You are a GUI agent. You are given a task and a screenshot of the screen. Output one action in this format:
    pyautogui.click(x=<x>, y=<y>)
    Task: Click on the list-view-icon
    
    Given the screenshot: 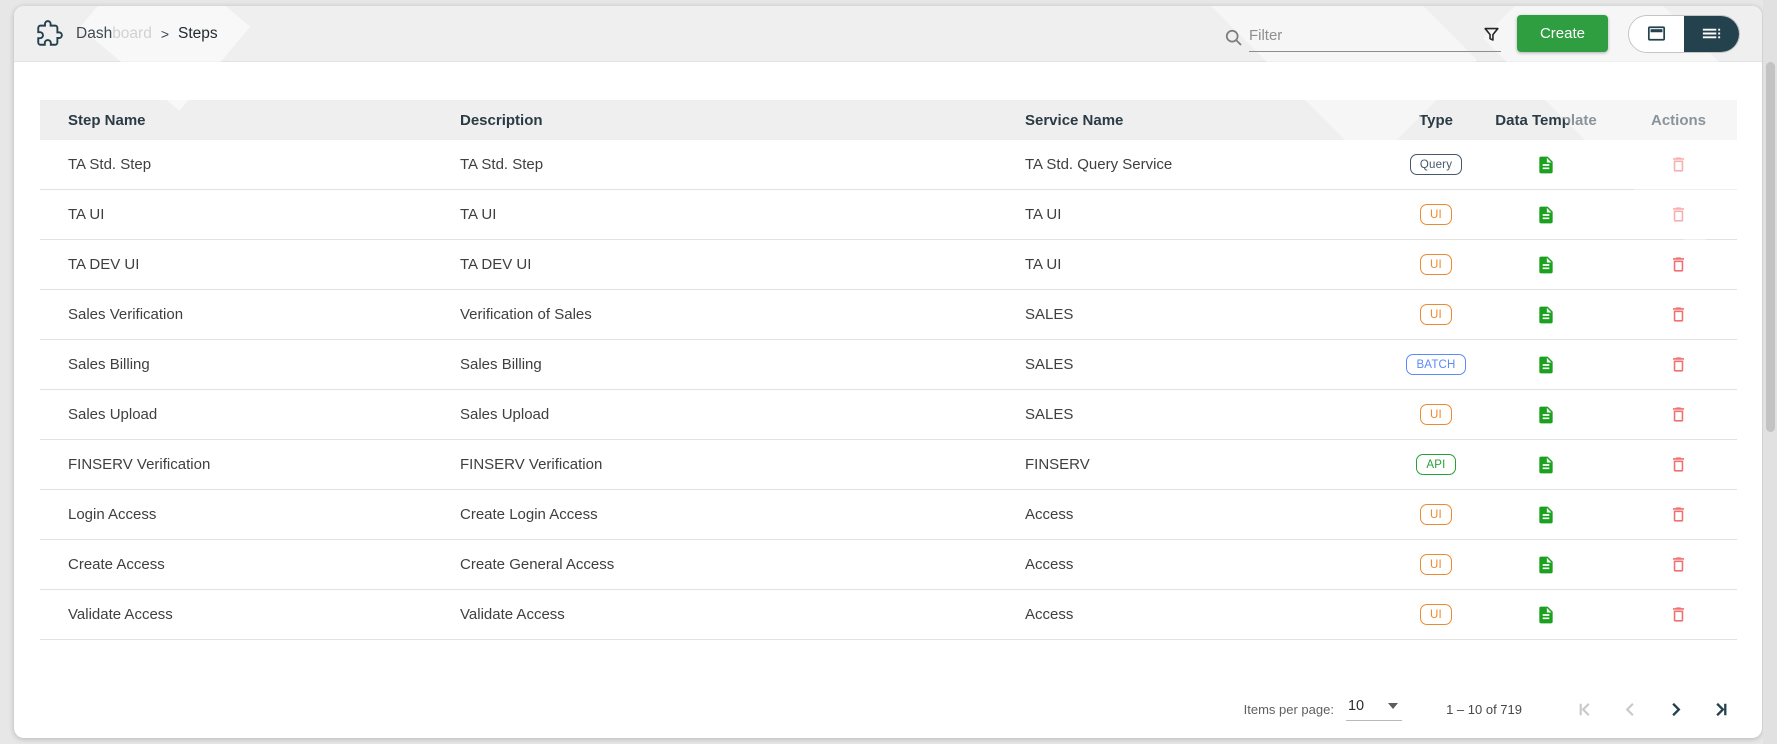 What is the action you would take?
    pyautogui.click(x=1711, y=33)
    